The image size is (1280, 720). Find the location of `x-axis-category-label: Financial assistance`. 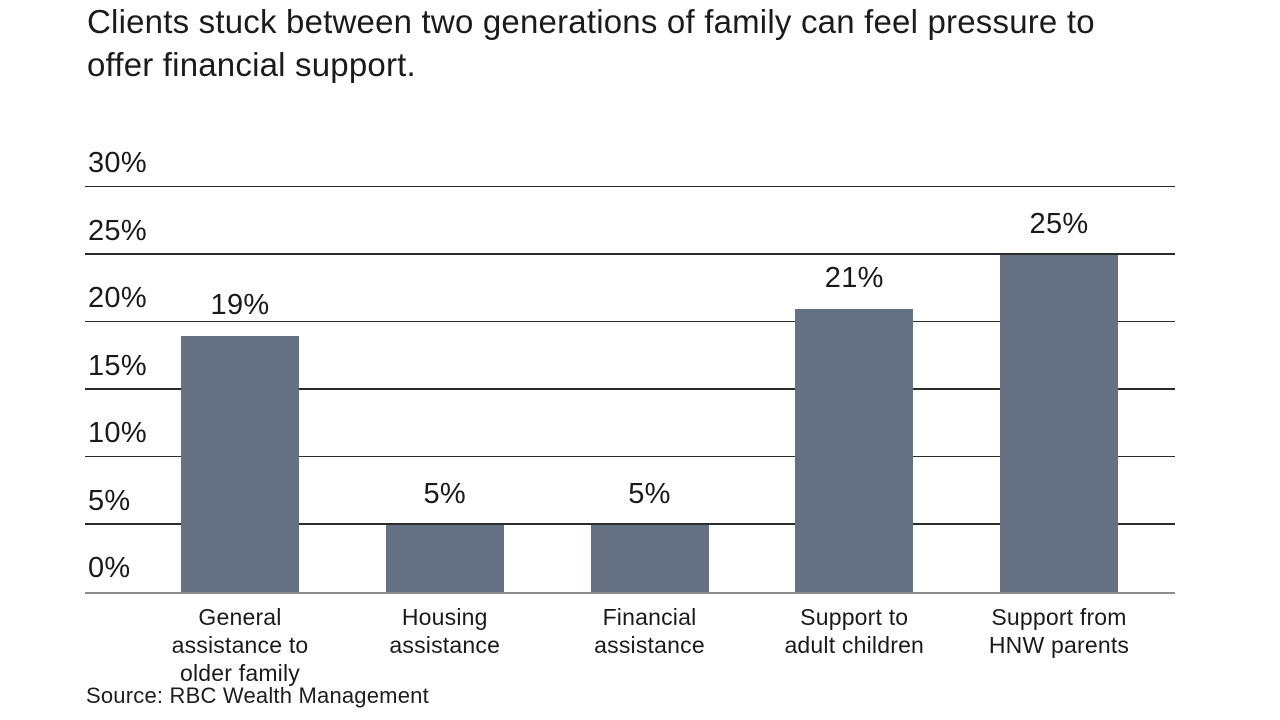

x-axis-category-label: Financial assistance is located at coordinates (650, 631).